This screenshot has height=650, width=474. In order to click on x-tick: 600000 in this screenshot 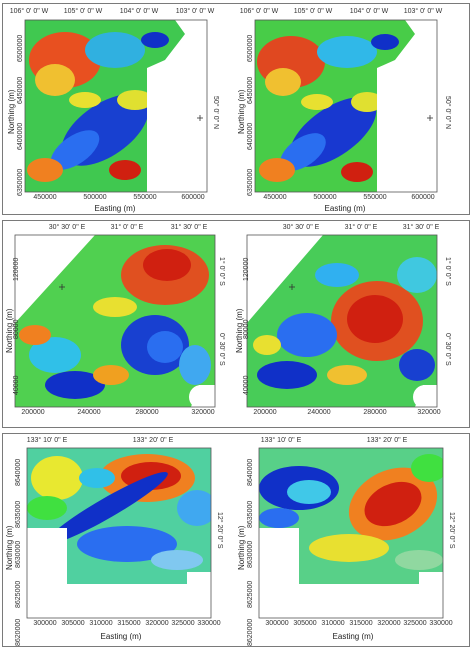, I will do `click(193, 197)`.